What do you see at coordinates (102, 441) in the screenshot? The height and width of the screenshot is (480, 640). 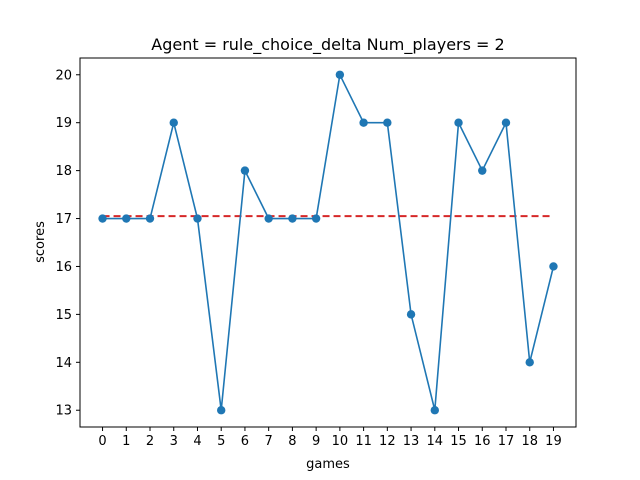 I see `x-tick-label: 0` at bounding box center [102, 441].